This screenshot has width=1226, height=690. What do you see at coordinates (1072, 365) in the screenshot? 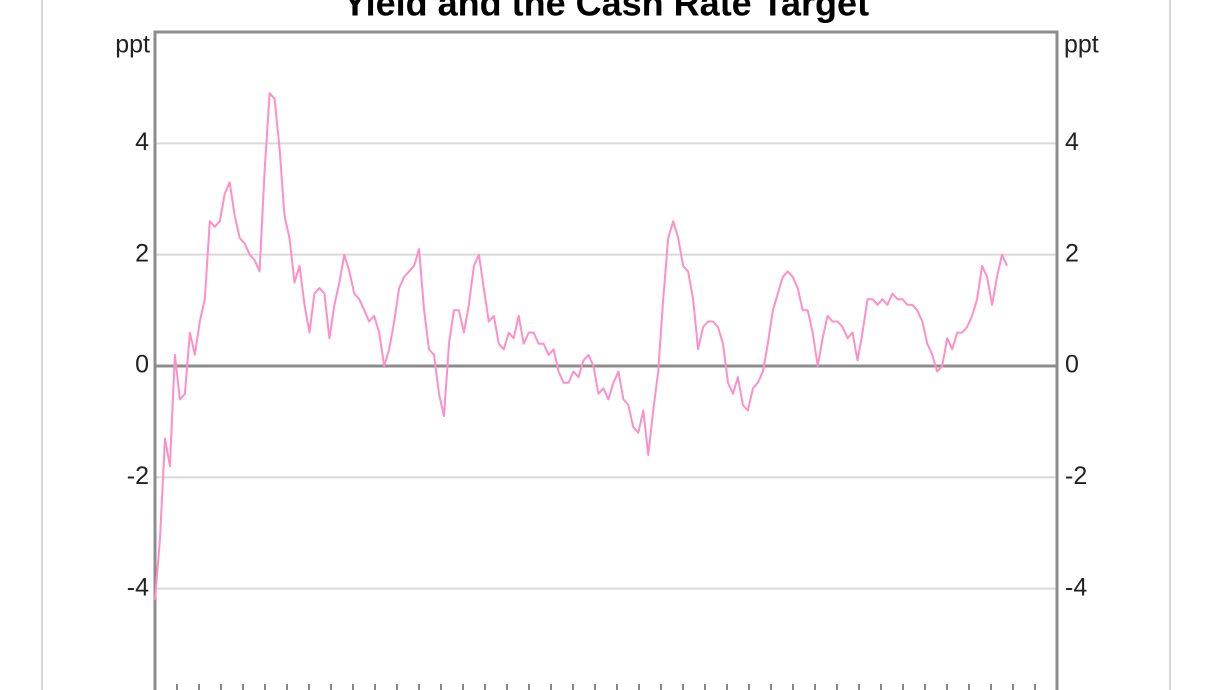
I see `y2-tick-label: 0` at bounding box center [1072, 365].